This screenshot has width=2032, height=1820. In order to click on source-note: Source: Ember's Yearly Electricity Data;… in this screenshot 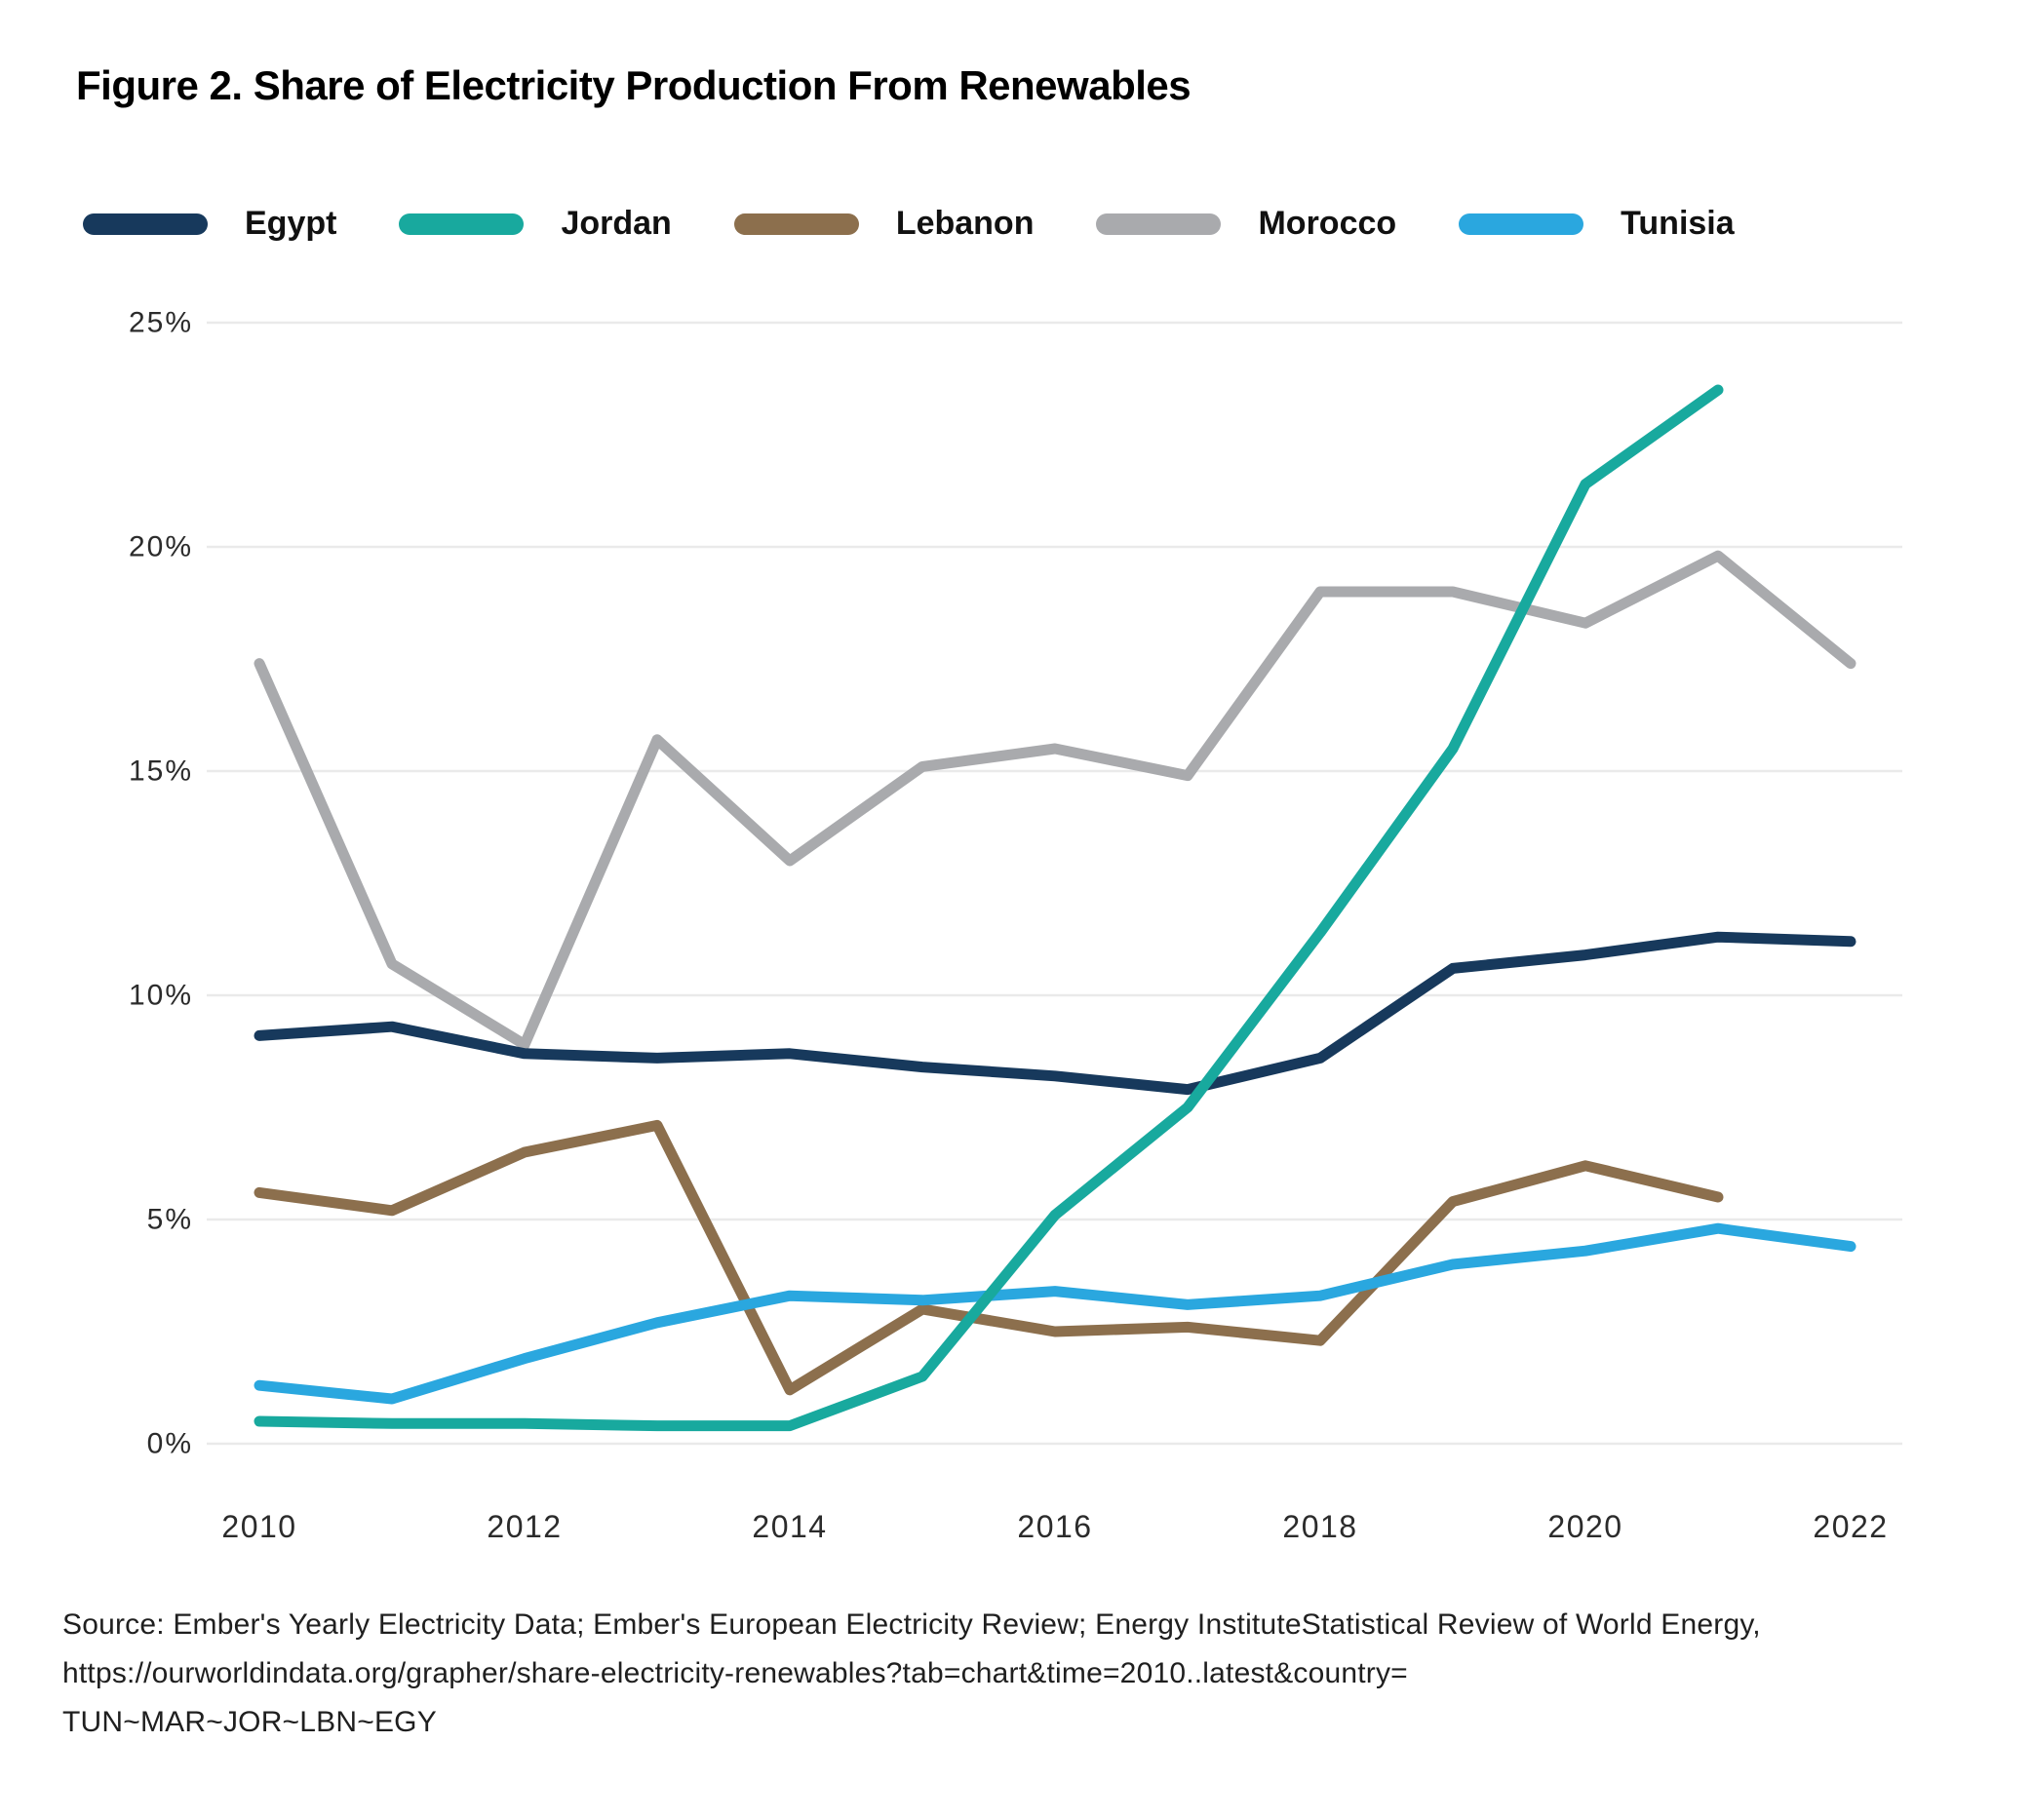, I will do `click(911, 1674)`.